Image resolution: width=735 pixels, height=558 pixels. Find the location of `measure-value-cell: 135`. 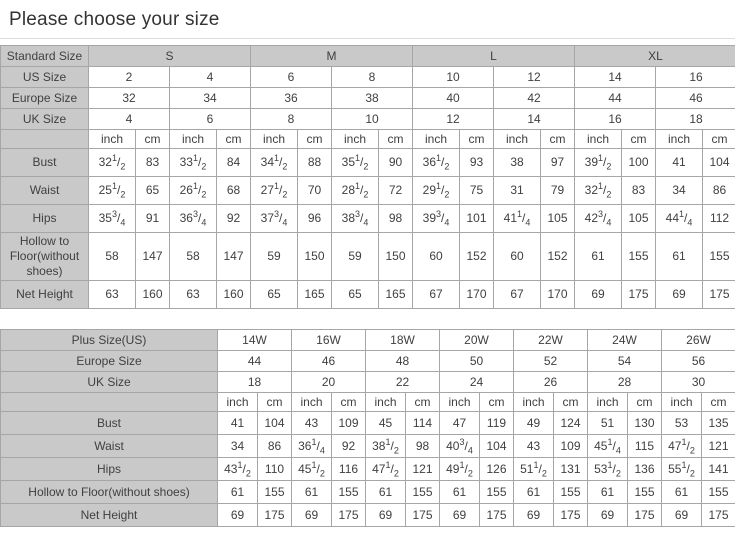

measure-value-cell: 135 is located at coordinates (718, 423).